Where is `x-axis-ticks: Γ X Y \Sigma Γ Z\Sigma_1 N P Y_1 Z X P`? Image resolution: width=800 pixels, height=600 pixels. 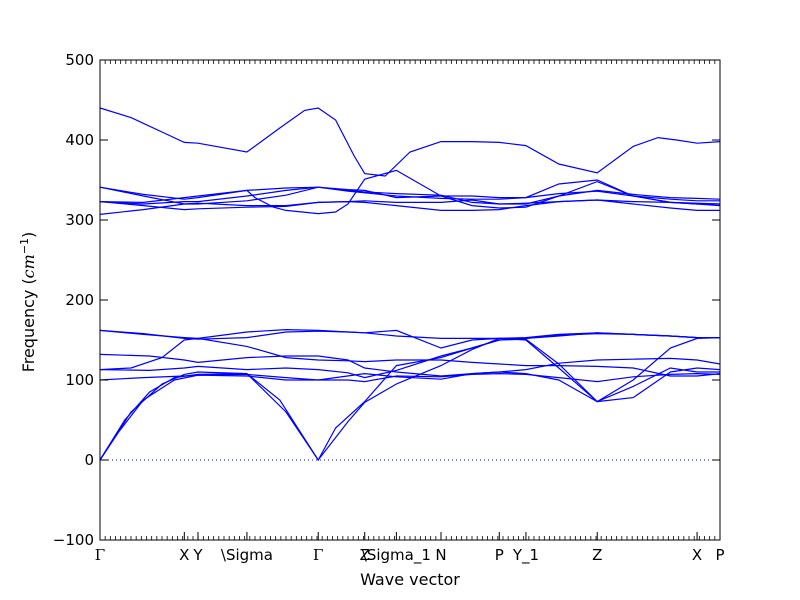 x-axis-ticks: Γ X Y \Sigma Γ Z\Sigma_1 N P Y_1 Z X P is located at coordinates (410, 548).